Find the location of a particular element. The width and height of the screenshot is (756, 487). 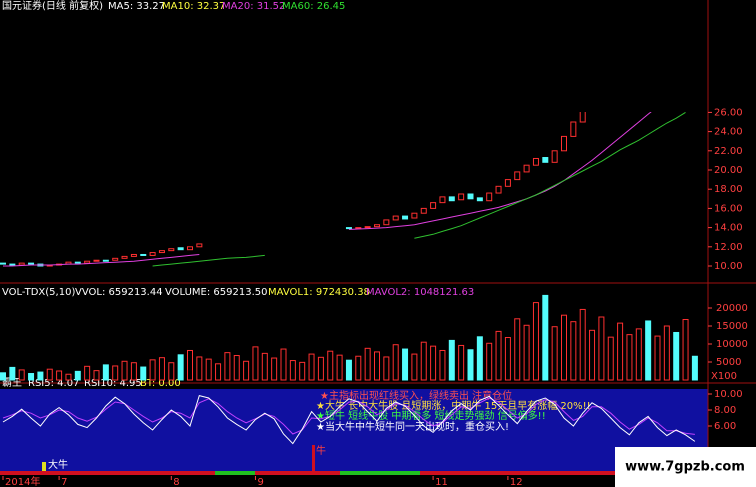

y-tick-label: 26.00 is located at coordinates (728, 112).